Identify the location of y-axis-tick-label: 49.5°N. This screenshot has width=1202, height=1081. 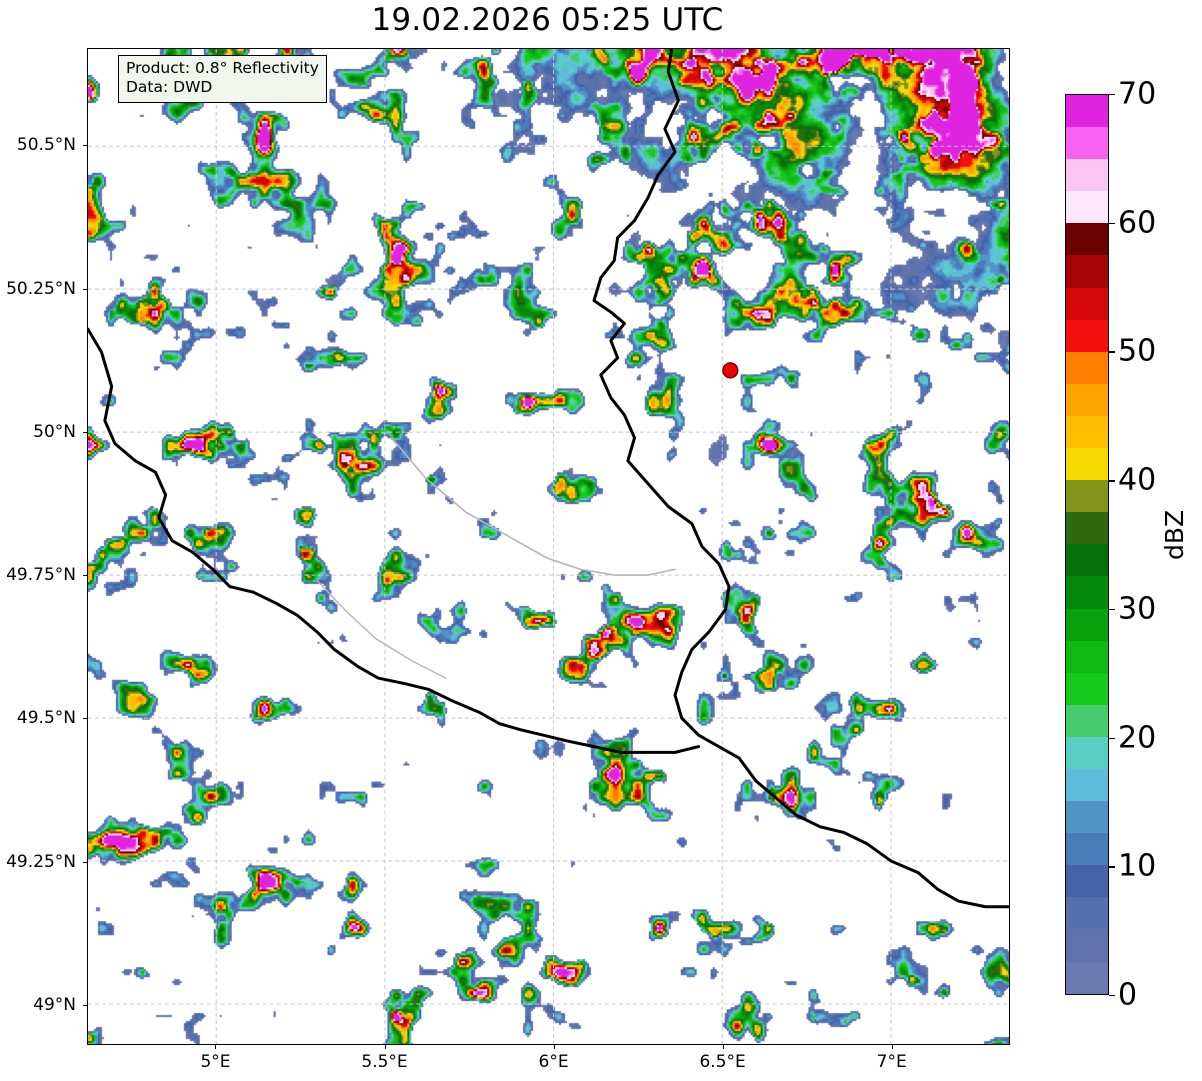
(46, 718).